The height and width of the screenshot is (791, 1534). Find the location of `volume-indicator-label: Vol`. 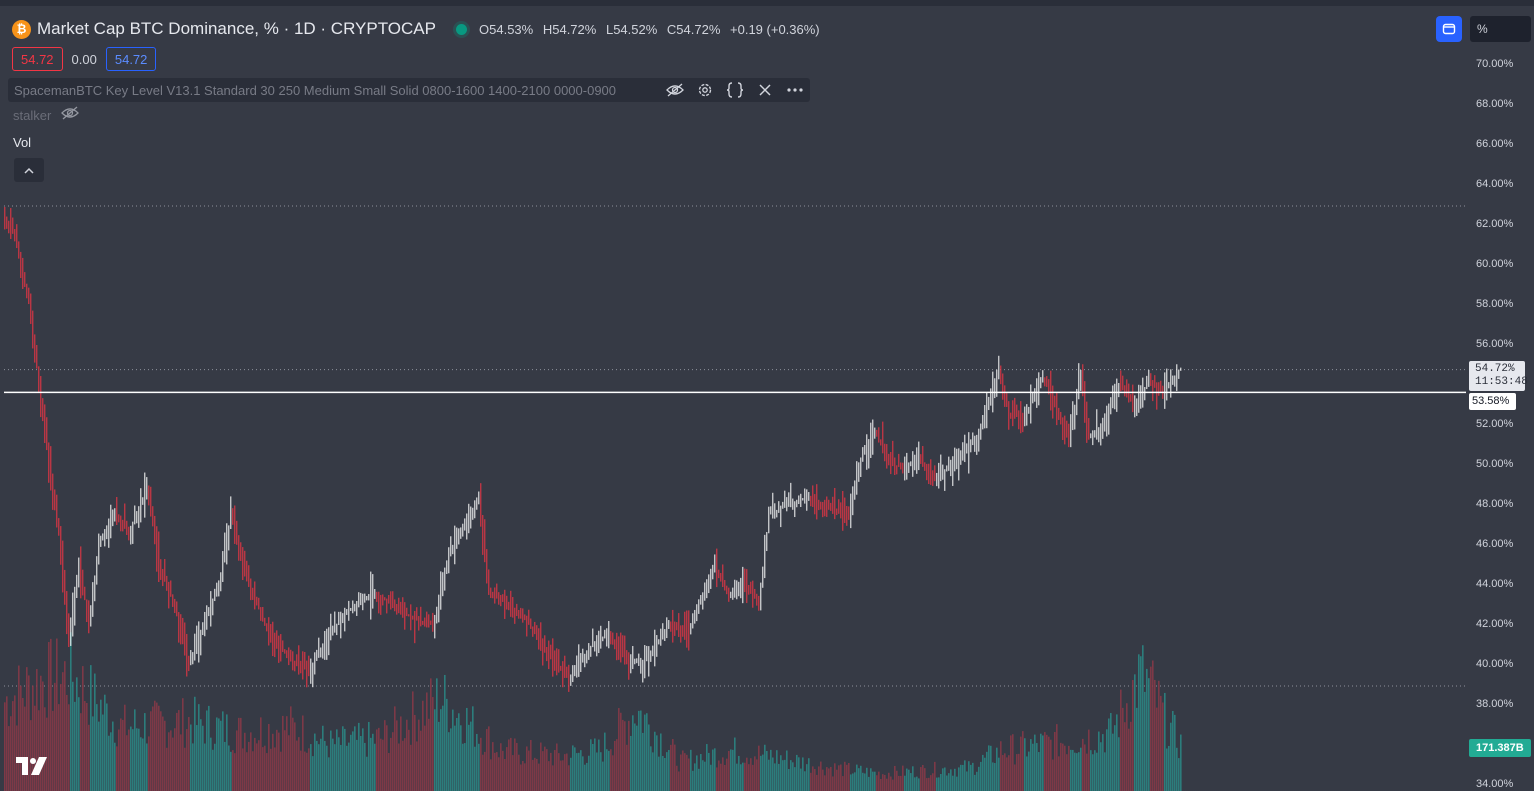

volume-indicator-label: Vol is located at coordinates (22, 142).